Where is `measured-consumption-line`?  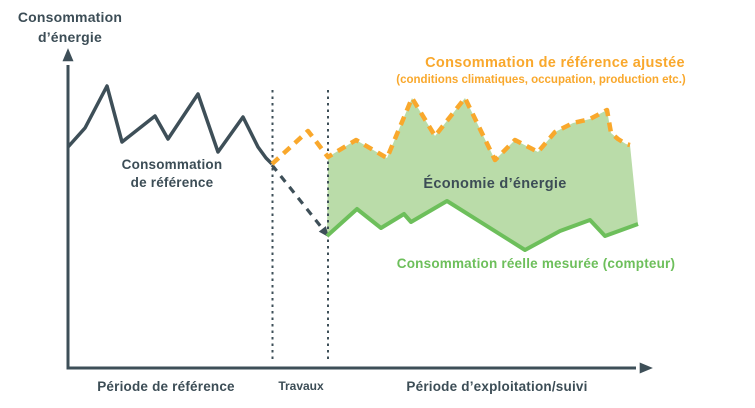 measured-consumption-line is located at coordinates (482, 225).